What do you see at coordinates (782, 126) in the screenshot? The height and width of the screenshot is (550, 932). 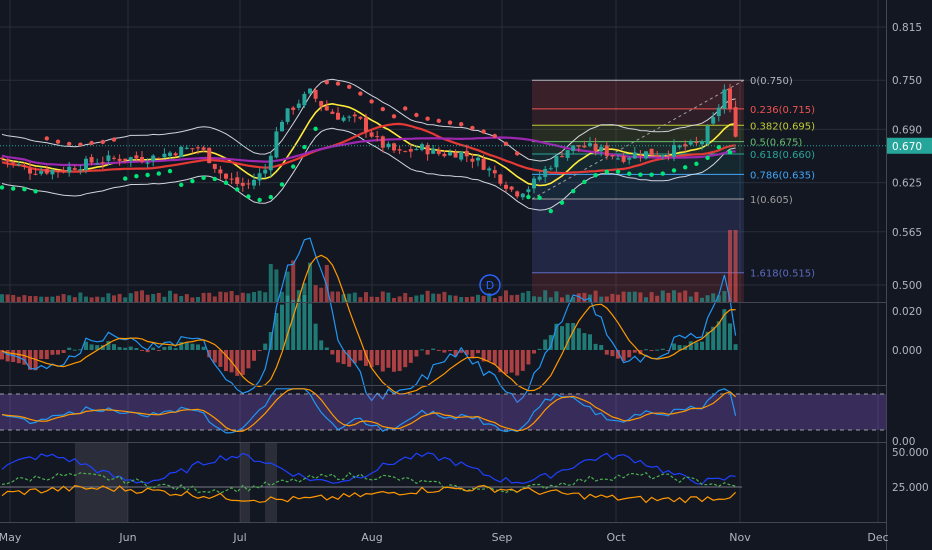 I see `fib-level-label: 0.382(0.695)` at bounding box center [782, 126].